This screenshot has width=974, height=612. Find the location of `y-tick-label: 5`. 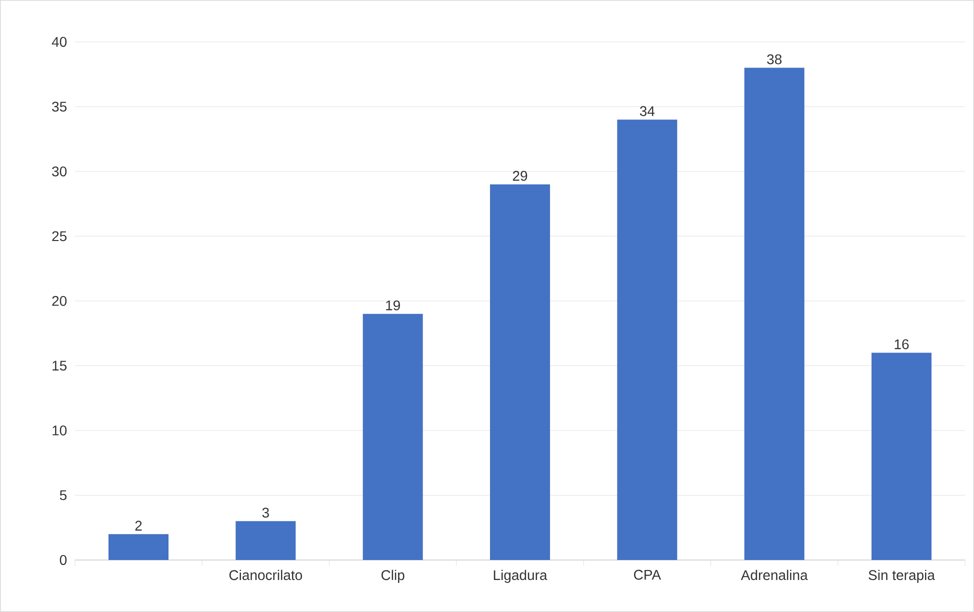

y-tick-label: 5 is located at coordinates (63, 495).